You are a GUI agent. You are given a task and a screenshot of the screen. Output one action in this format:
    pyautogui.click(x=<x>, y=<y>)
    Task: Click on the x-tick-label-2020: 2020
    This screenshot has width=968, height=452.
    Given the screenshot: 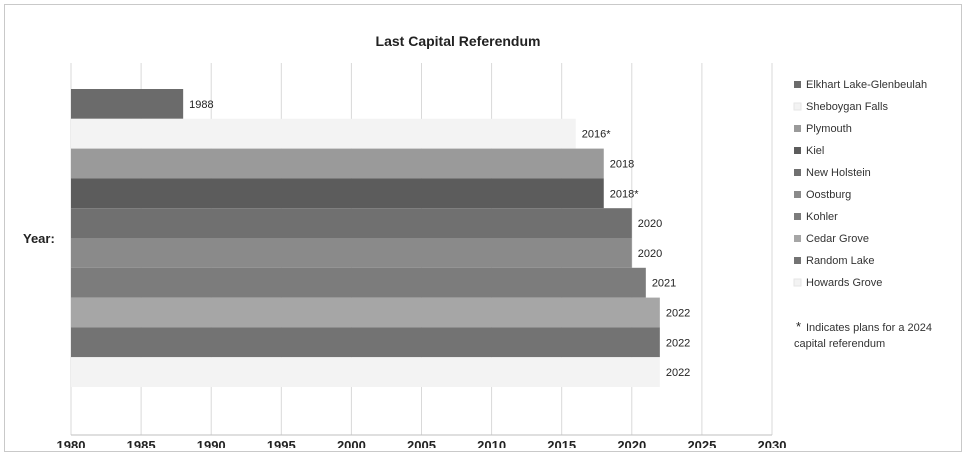 What is the action you would take?
    pyautogui.click(x=631, y=443)
    